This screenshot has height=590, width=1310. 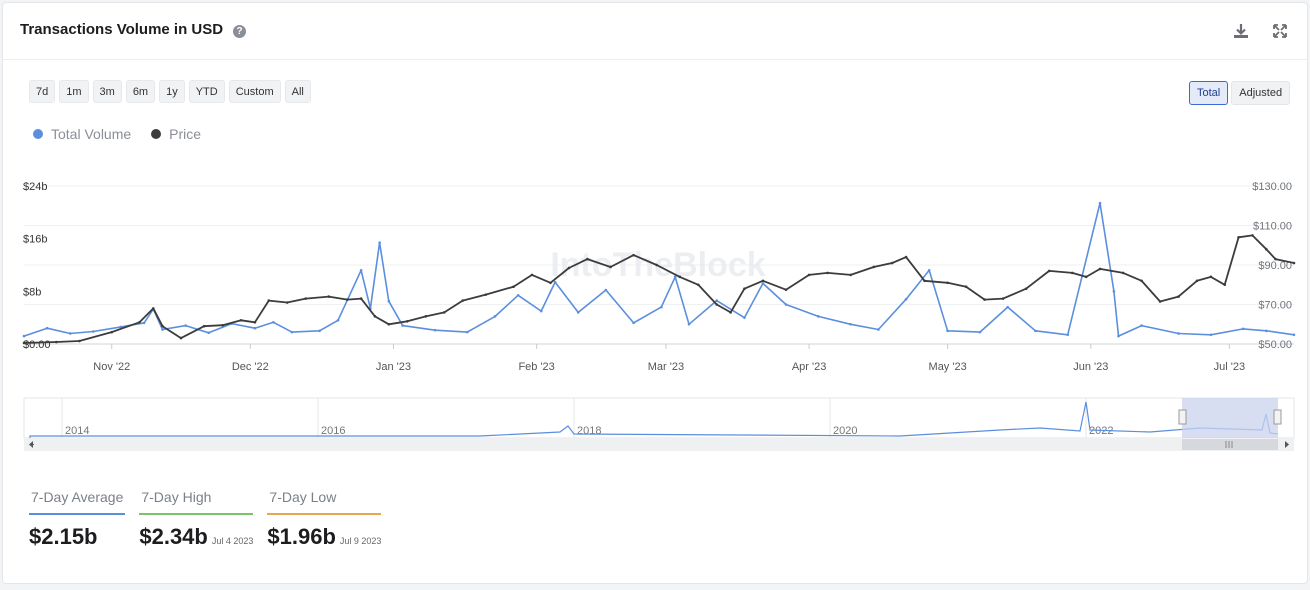 I want to click on stat-label: 7-Day Low, so click(x=324, y=502).